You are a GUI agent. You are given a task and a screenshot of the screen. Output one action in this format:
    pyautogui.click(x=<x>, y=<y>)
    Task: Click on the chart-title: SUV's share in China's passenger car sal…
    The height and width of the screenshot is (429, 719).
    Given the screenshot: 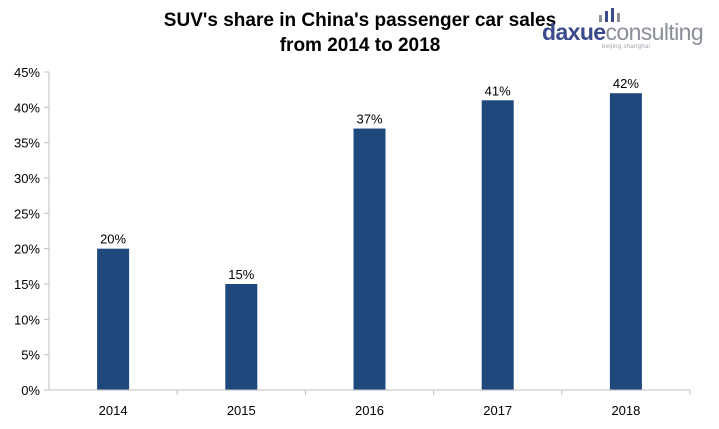 What is the action you would take?
    pyautogui.click(x=360, y=33)
    